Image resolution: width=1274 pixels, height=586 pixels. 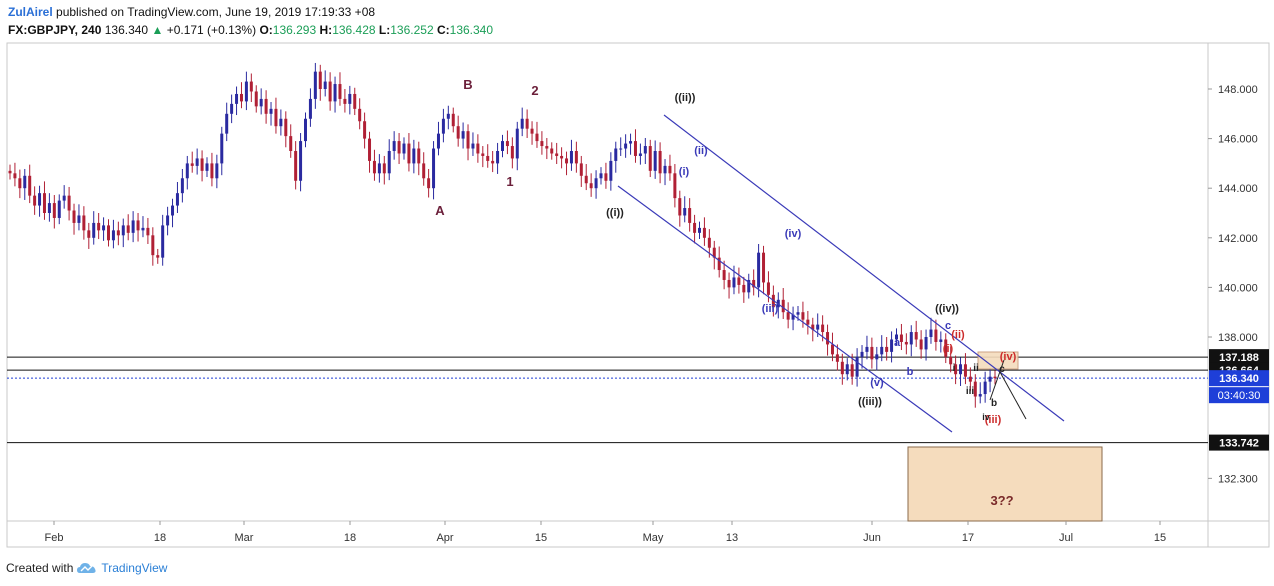 I want to click on countdown-tag, so click(x=1239, y=395).